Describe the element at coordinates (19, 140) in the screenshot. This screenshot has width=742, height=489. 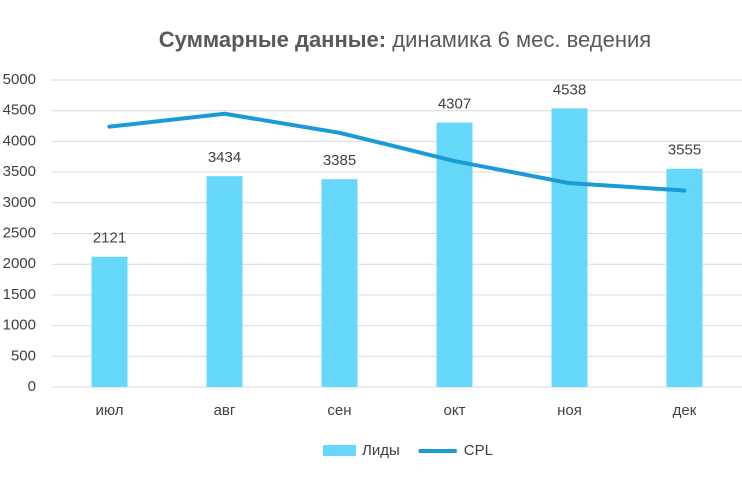
I see `y-tick-label: 4000` at that location.